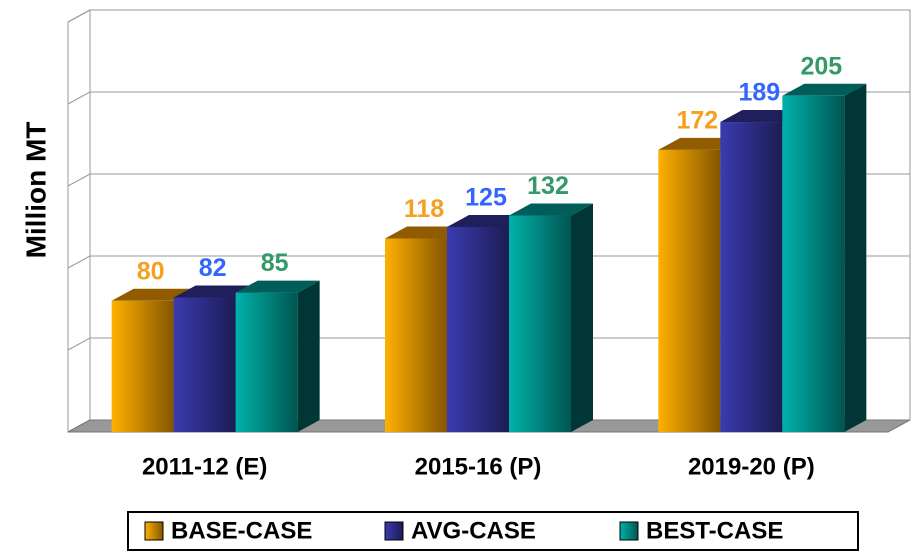  What do you see at coordinates (241, 530) in the screenshot?
I see `legend-label: BASE-CASE` at bounding box center [241, 530].